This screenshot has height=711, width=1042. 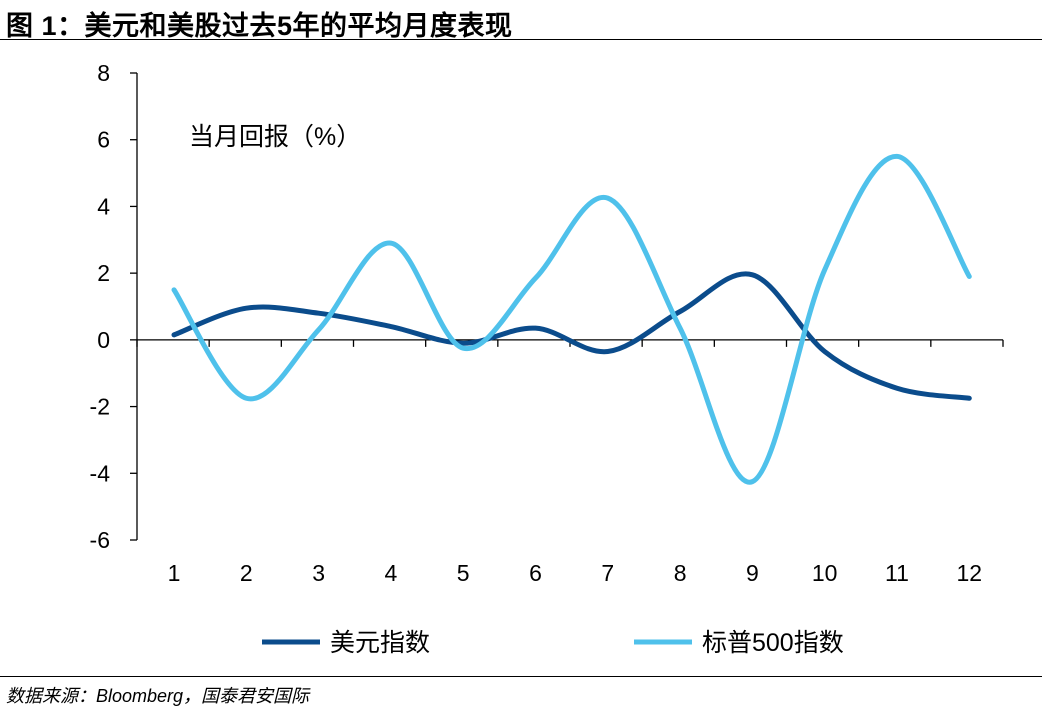 I want to click on x-tick-label: 9, so click(x=752, y=573).